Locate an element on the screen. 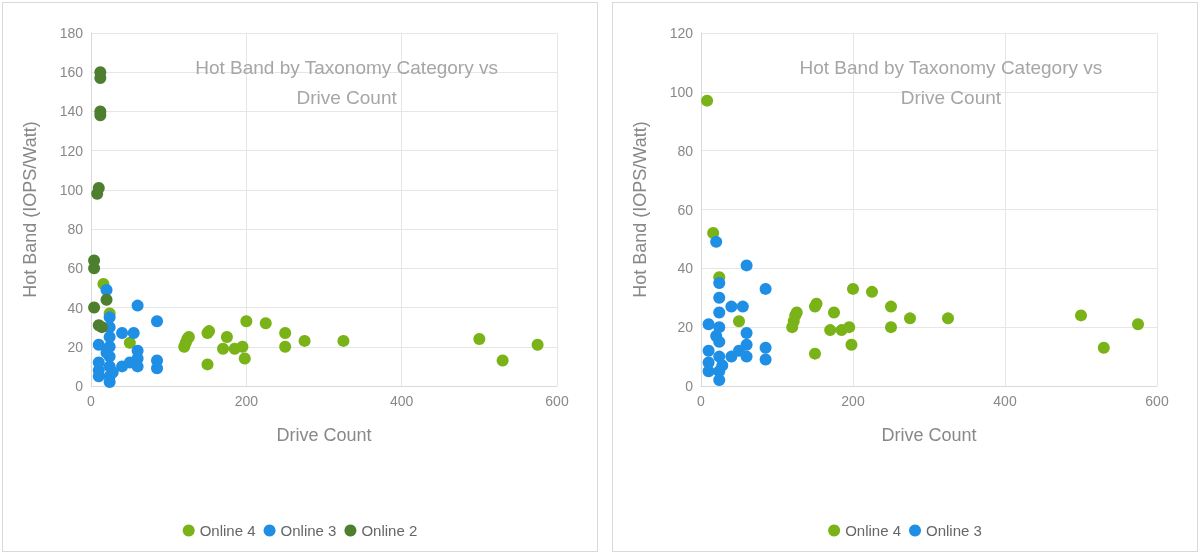 The image size is (1200, 557). y-tick-label: 140 is located at coordinates (71, 111).